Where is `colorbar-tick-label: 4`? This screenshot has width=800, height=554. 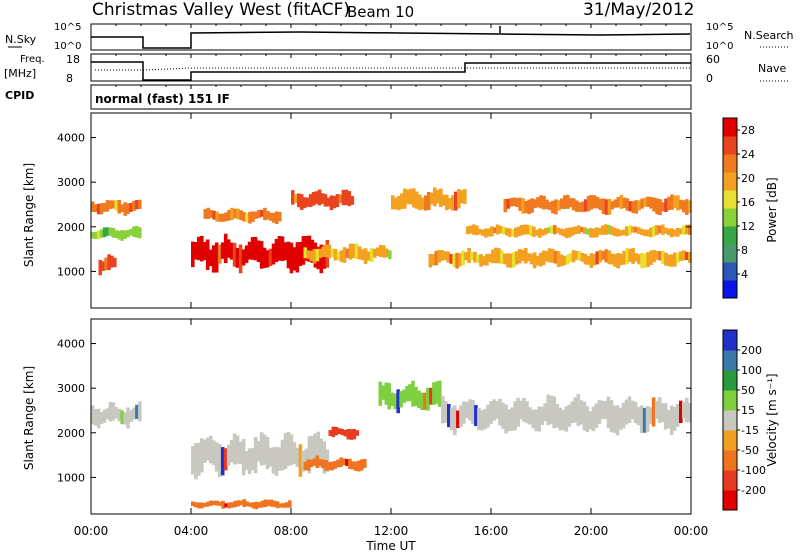
colorbar-tick-label: 4 is located at coordinates (744, 274).